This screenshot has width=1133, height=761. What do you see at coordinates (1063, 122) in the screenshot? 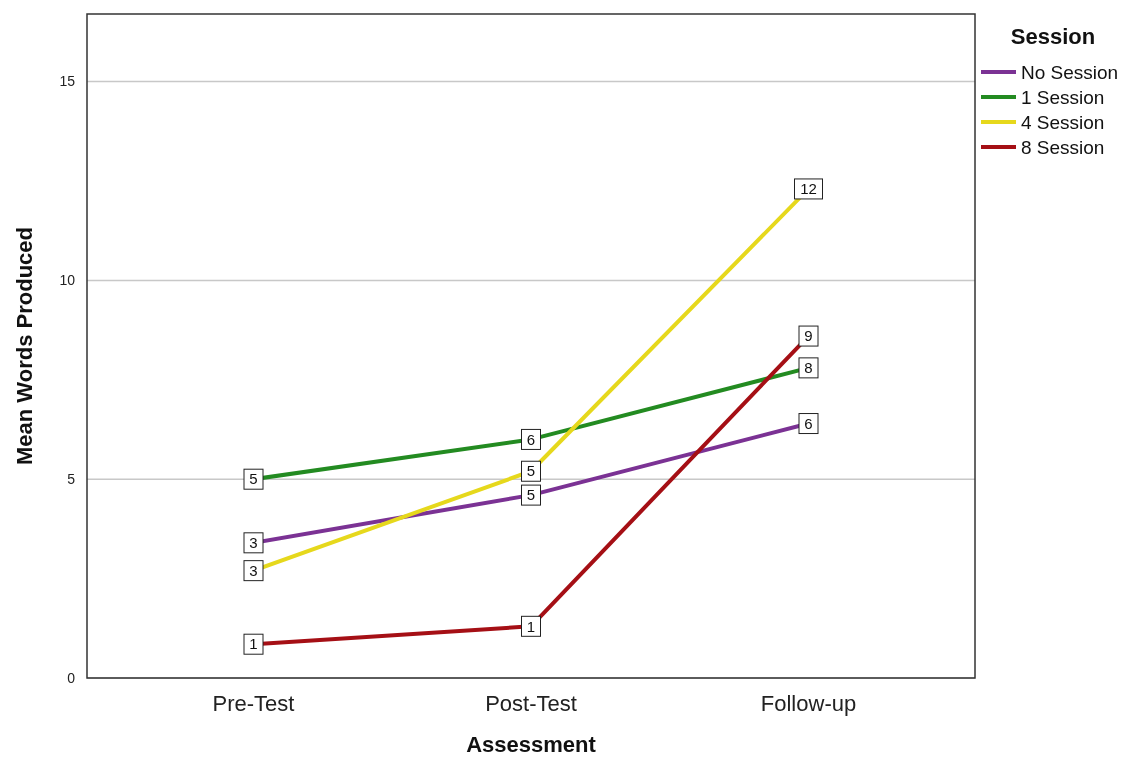
I see `legend-label: 4 Session` at bounding box center [1063, 122].